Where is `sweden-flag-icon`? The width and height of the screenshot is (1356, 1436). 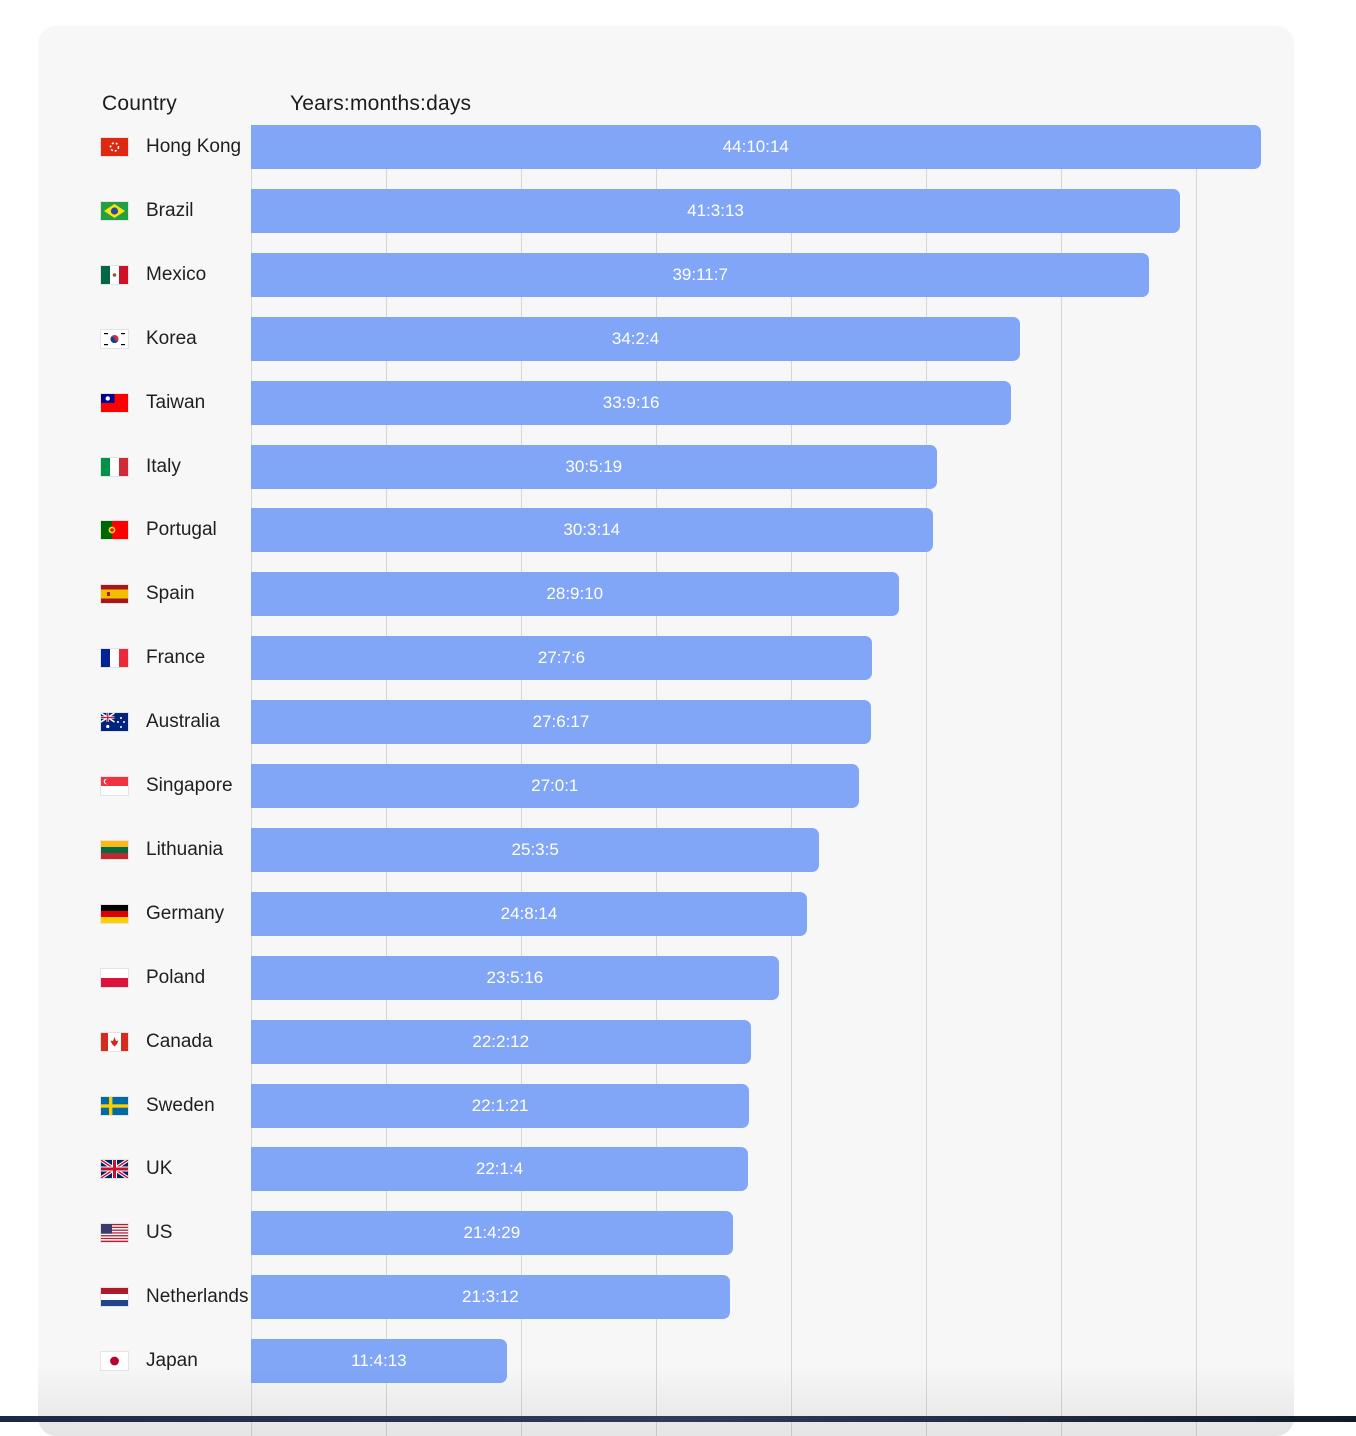 sweden-flag-icon is located at coordinates (114, 1105).